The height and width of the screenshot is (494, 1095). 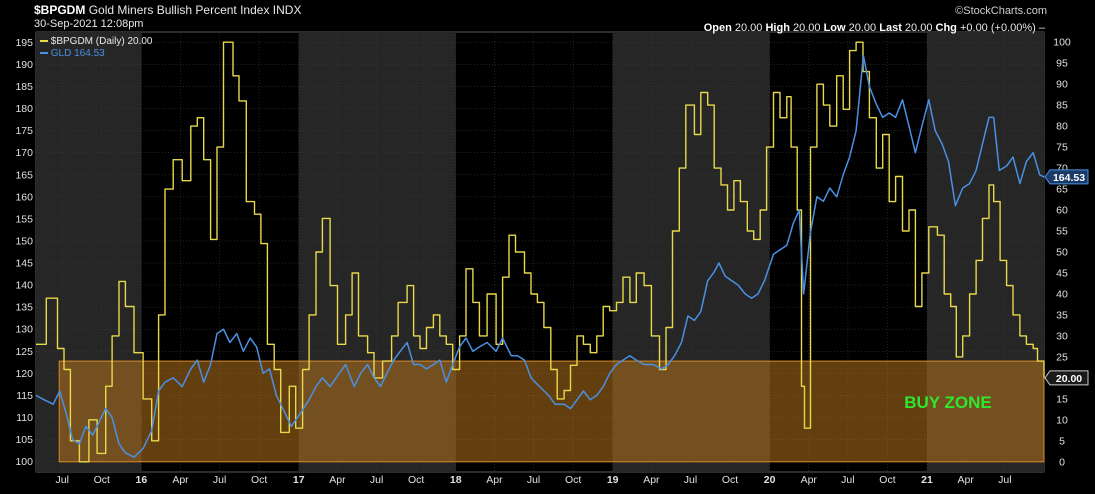 I want to click on y-right-tick-label: 40, so click(x=1062, y=294).